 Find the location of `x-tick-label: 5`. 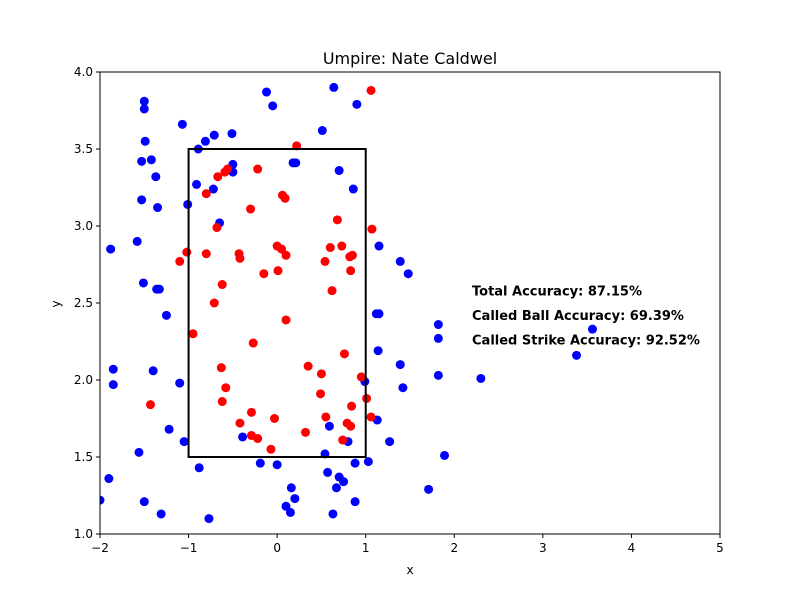

x-tick-label: 5 is located at coordinates (720, 548).